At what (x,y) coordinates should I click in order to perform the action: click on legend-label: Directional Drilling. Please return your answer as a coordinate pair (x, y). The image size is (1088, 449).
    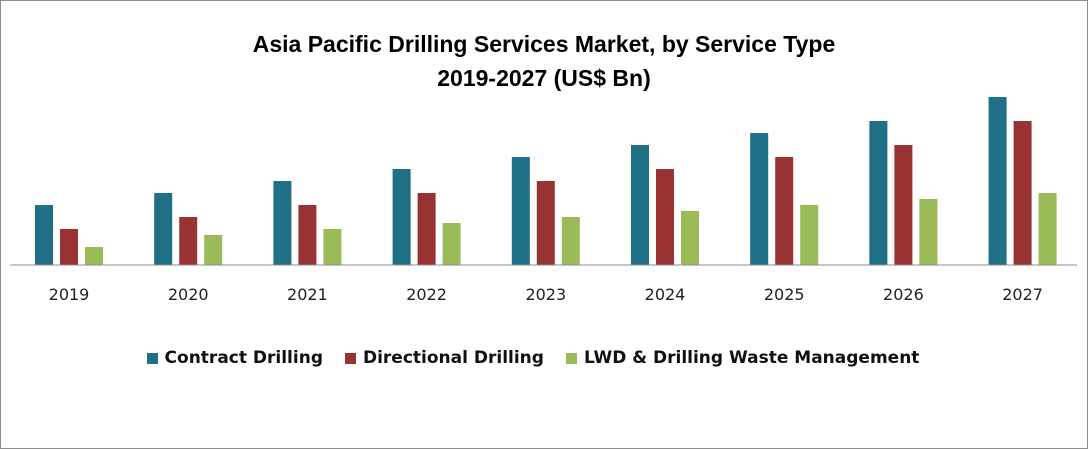
    Looking at the image, I should click on (453, 358).